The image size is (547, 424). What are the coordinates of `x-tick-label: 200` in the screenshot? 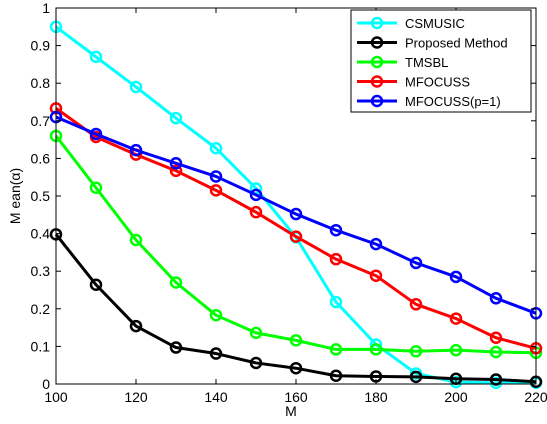 It's located at (456, 397).